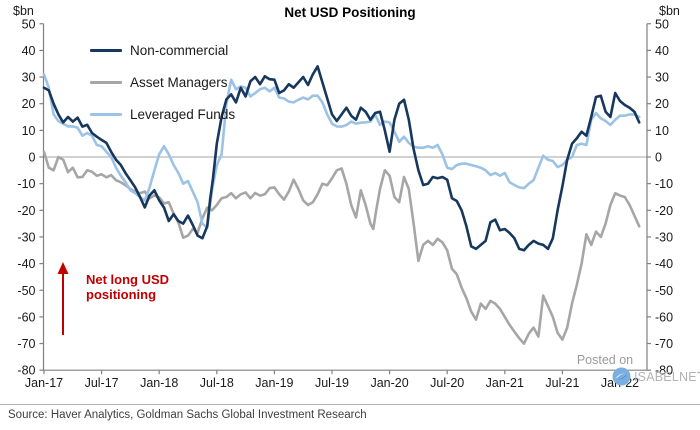  Describe the element at coordinates (662, 51) in the screenshot. I see `y-tick-label-right: 40` at that location.